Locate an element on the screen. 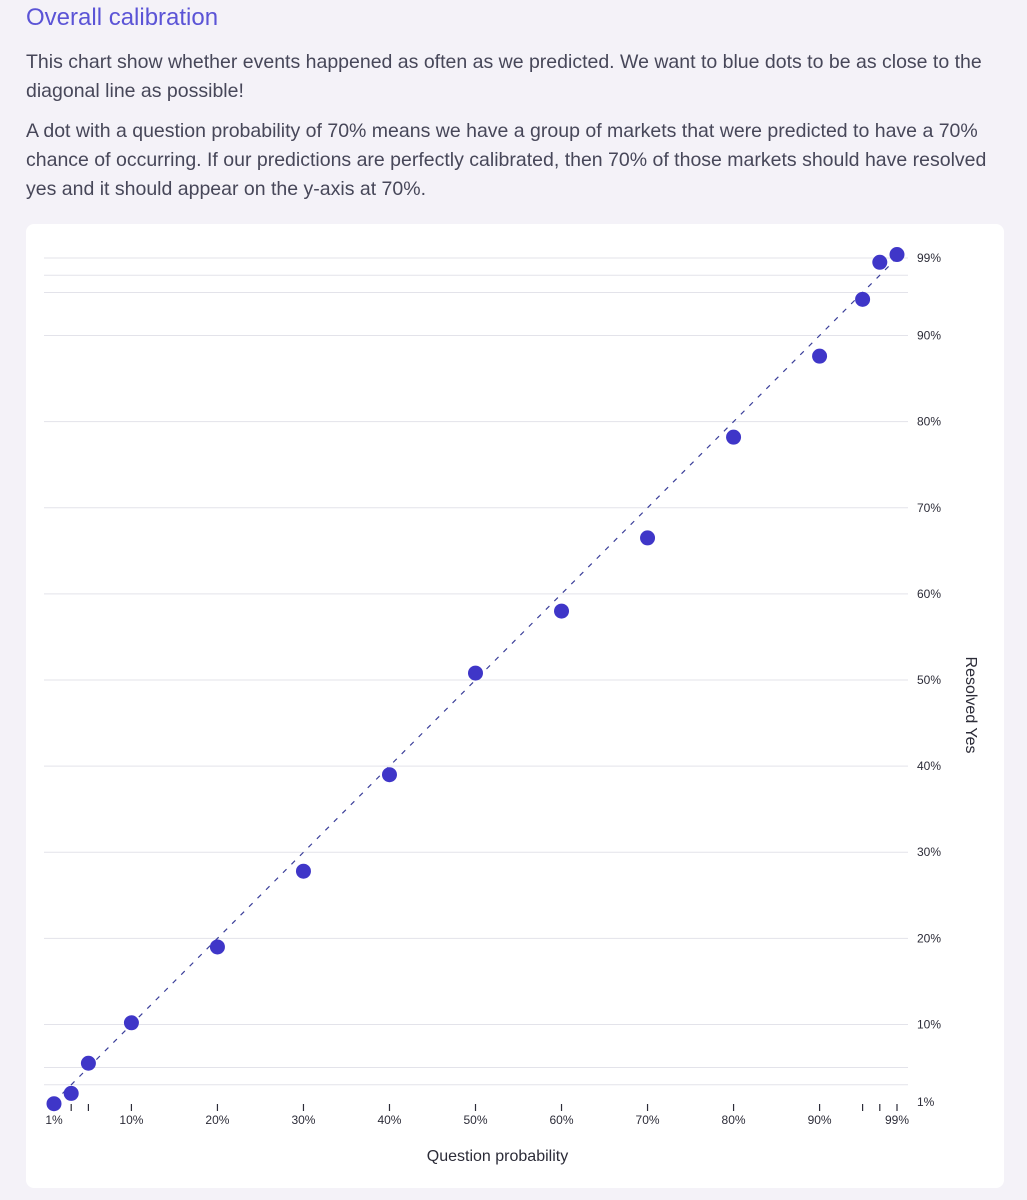 The width and height of the screenshot is (1027, 1200). y-tick-label: 40% is located at coordinates (929, 766).